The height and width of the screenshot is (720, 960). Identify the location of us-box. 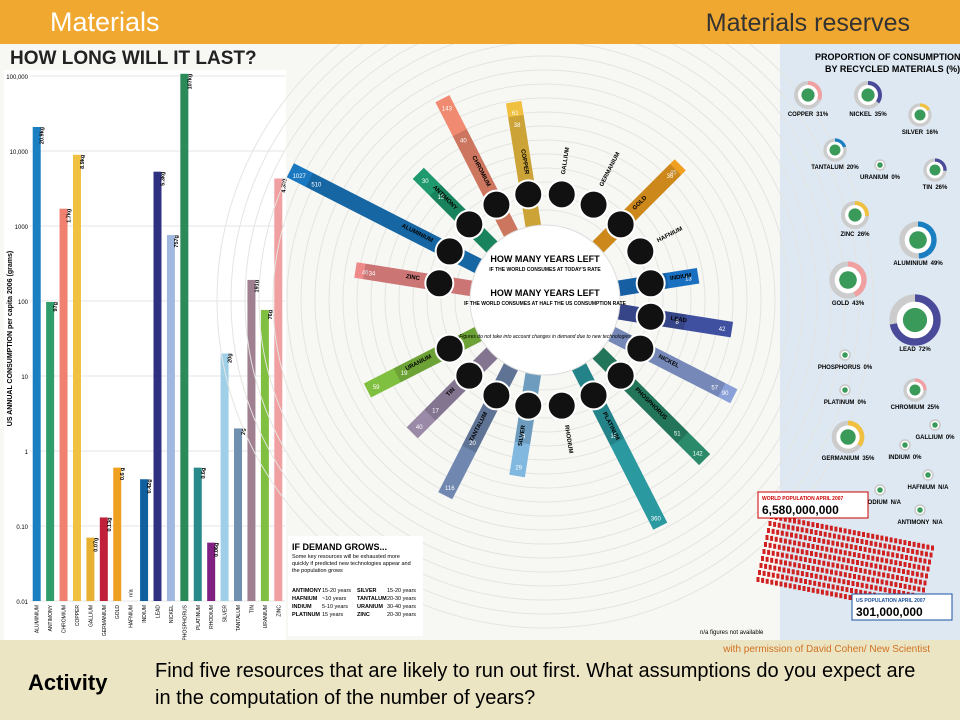
(902, 607).